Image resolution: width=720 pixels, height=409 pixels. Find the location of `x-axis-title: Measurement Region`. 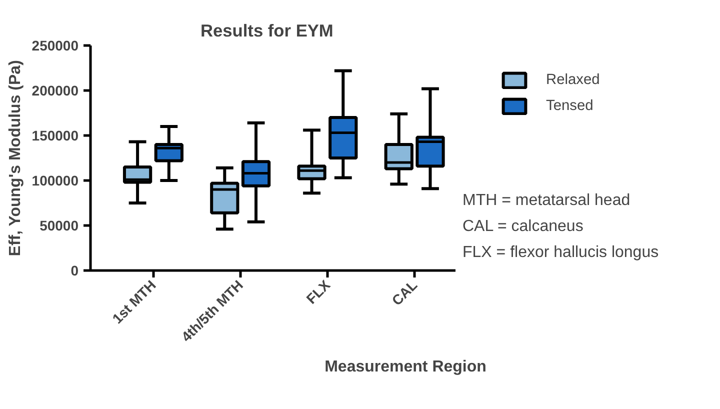

x-axis-title: Measurement Region is located at coordinates (405, 367).